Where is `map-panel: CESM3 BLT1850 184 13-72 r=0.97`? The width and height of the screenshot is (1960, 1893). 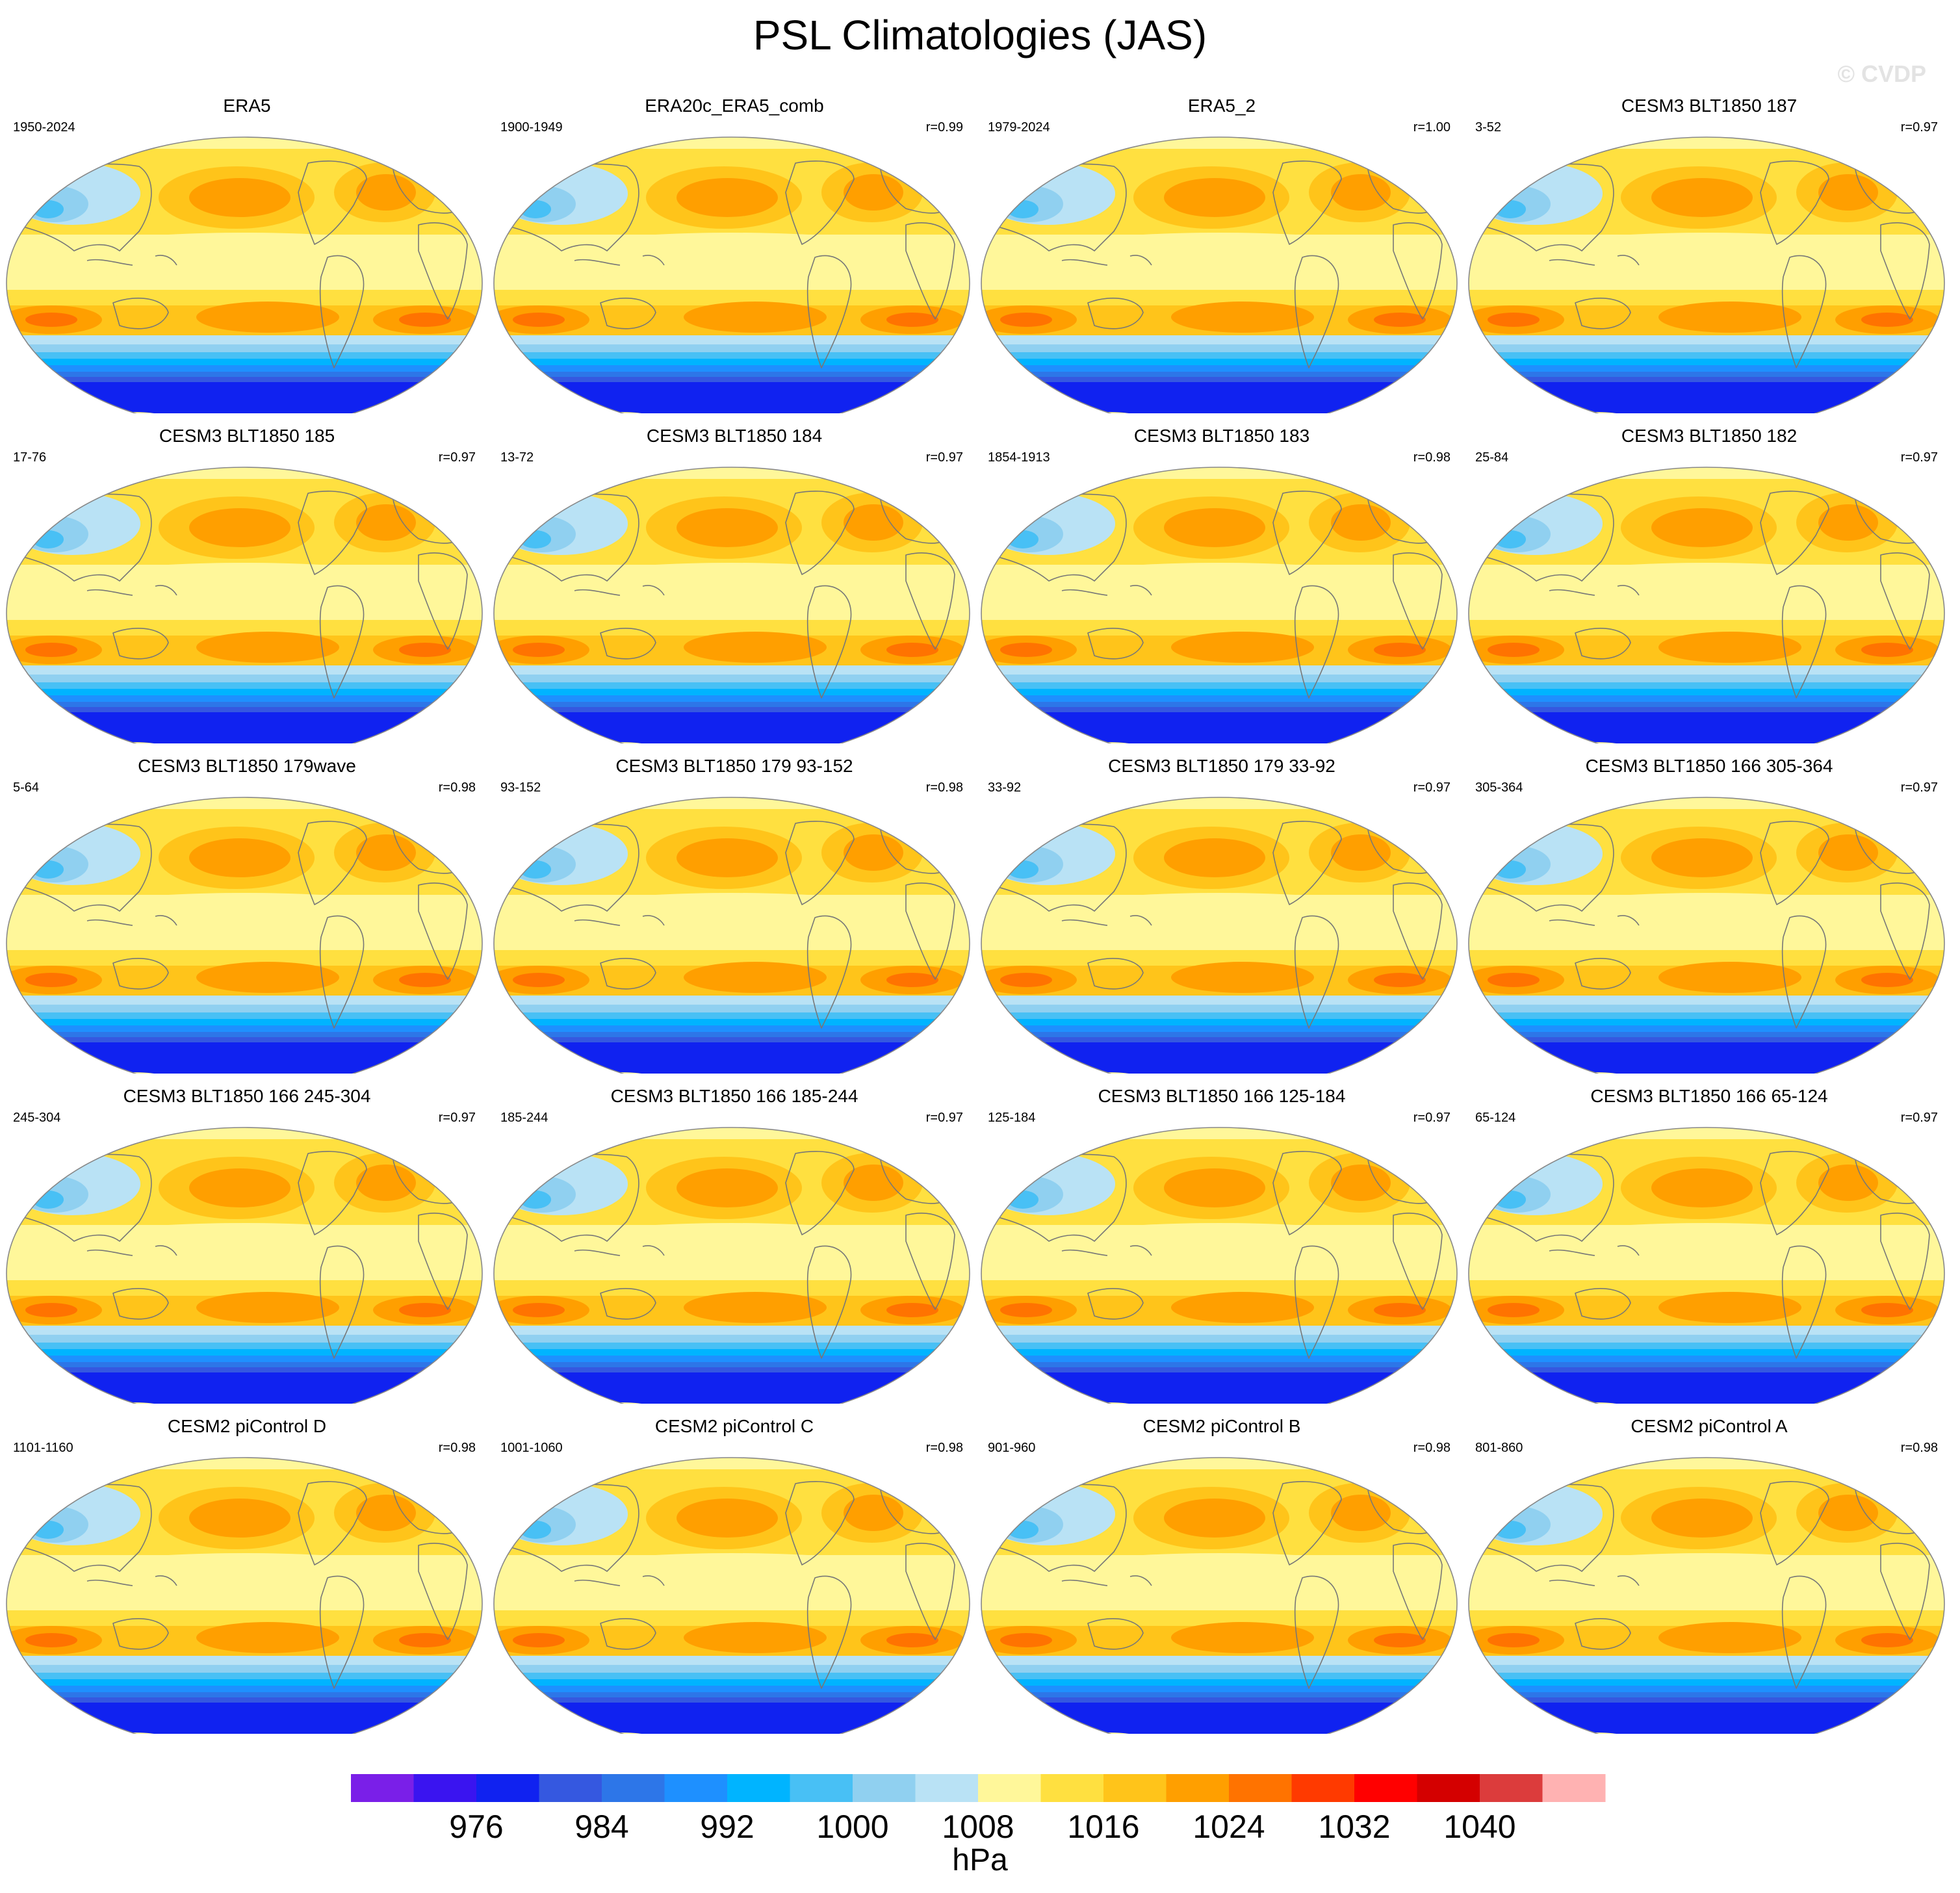 map-panel: CESM3 BLT1850 184 13-72 r=0.97 is located at coordinates (734, 584).